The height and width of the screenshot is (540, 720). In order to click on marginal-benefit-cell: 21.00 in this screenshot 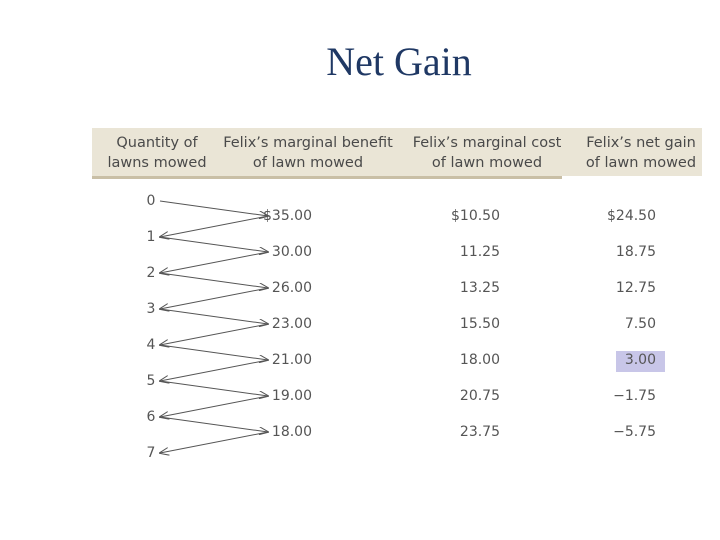, I will do `click(291, 360)`.